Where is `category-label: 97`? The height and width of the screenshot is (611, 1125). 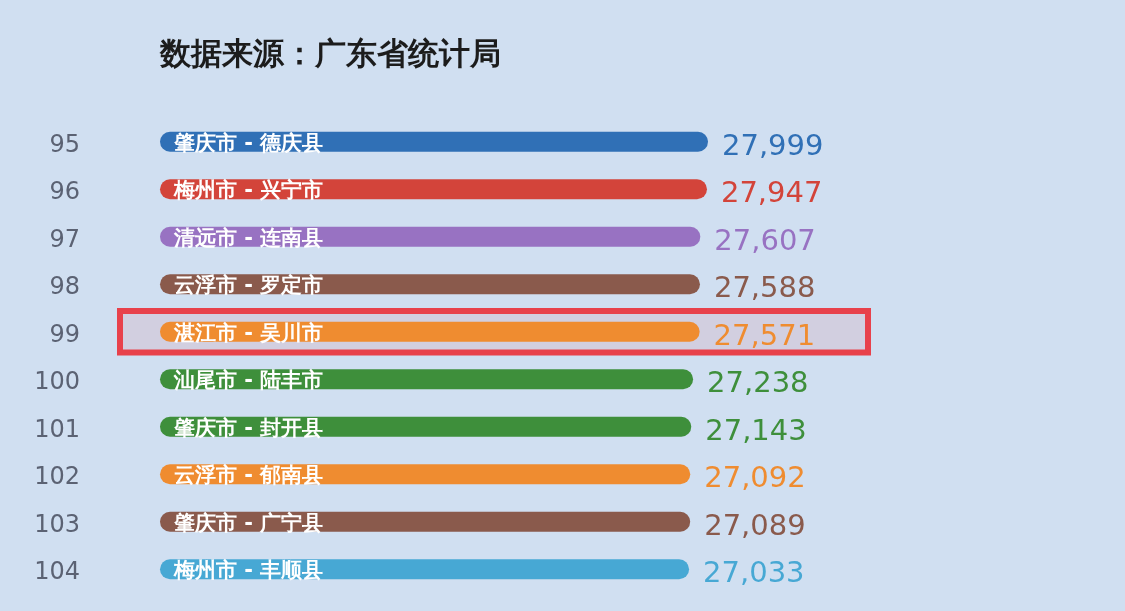 category-label: 97 is located at coordinates (64, 238).